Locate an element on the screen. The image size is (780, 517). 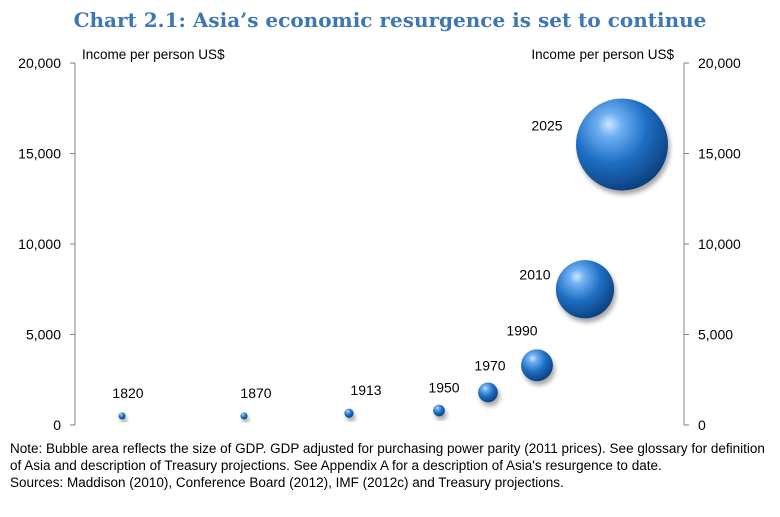
bubble-2010: 2010 is located at coordinates (567, 289).